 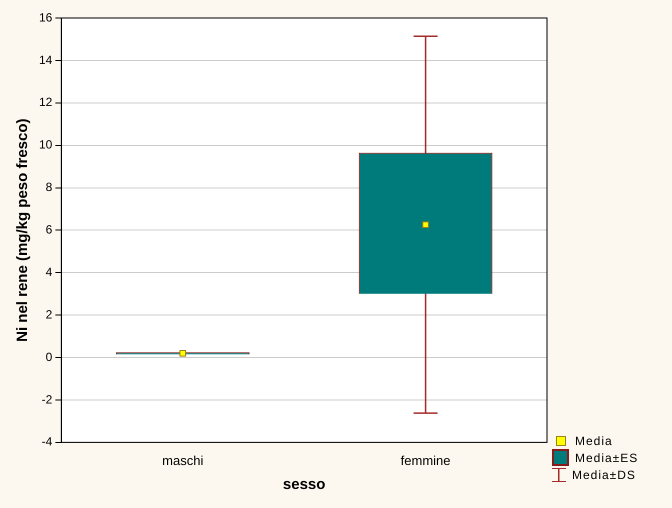 What do you see at coordinates (425, 460) in the screenshot?
I see `x-tick-label: femmine` at bounding box center [425, 460].